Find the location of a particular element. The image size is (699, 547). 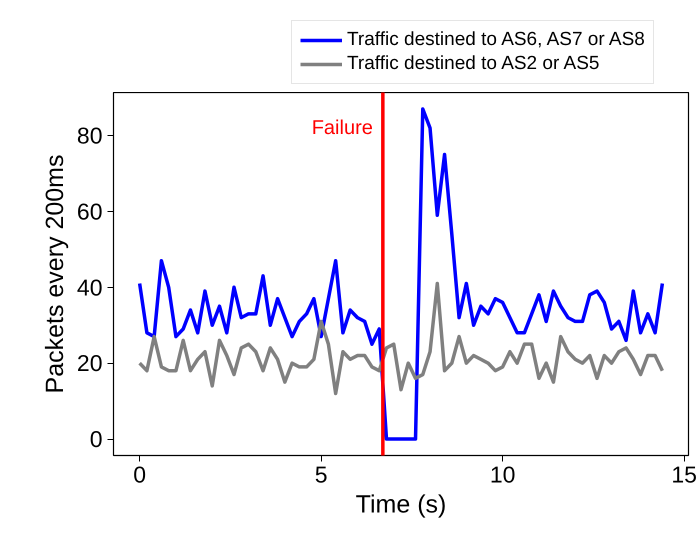

y-tick-label: 20 is located at coordinates (89, 363).